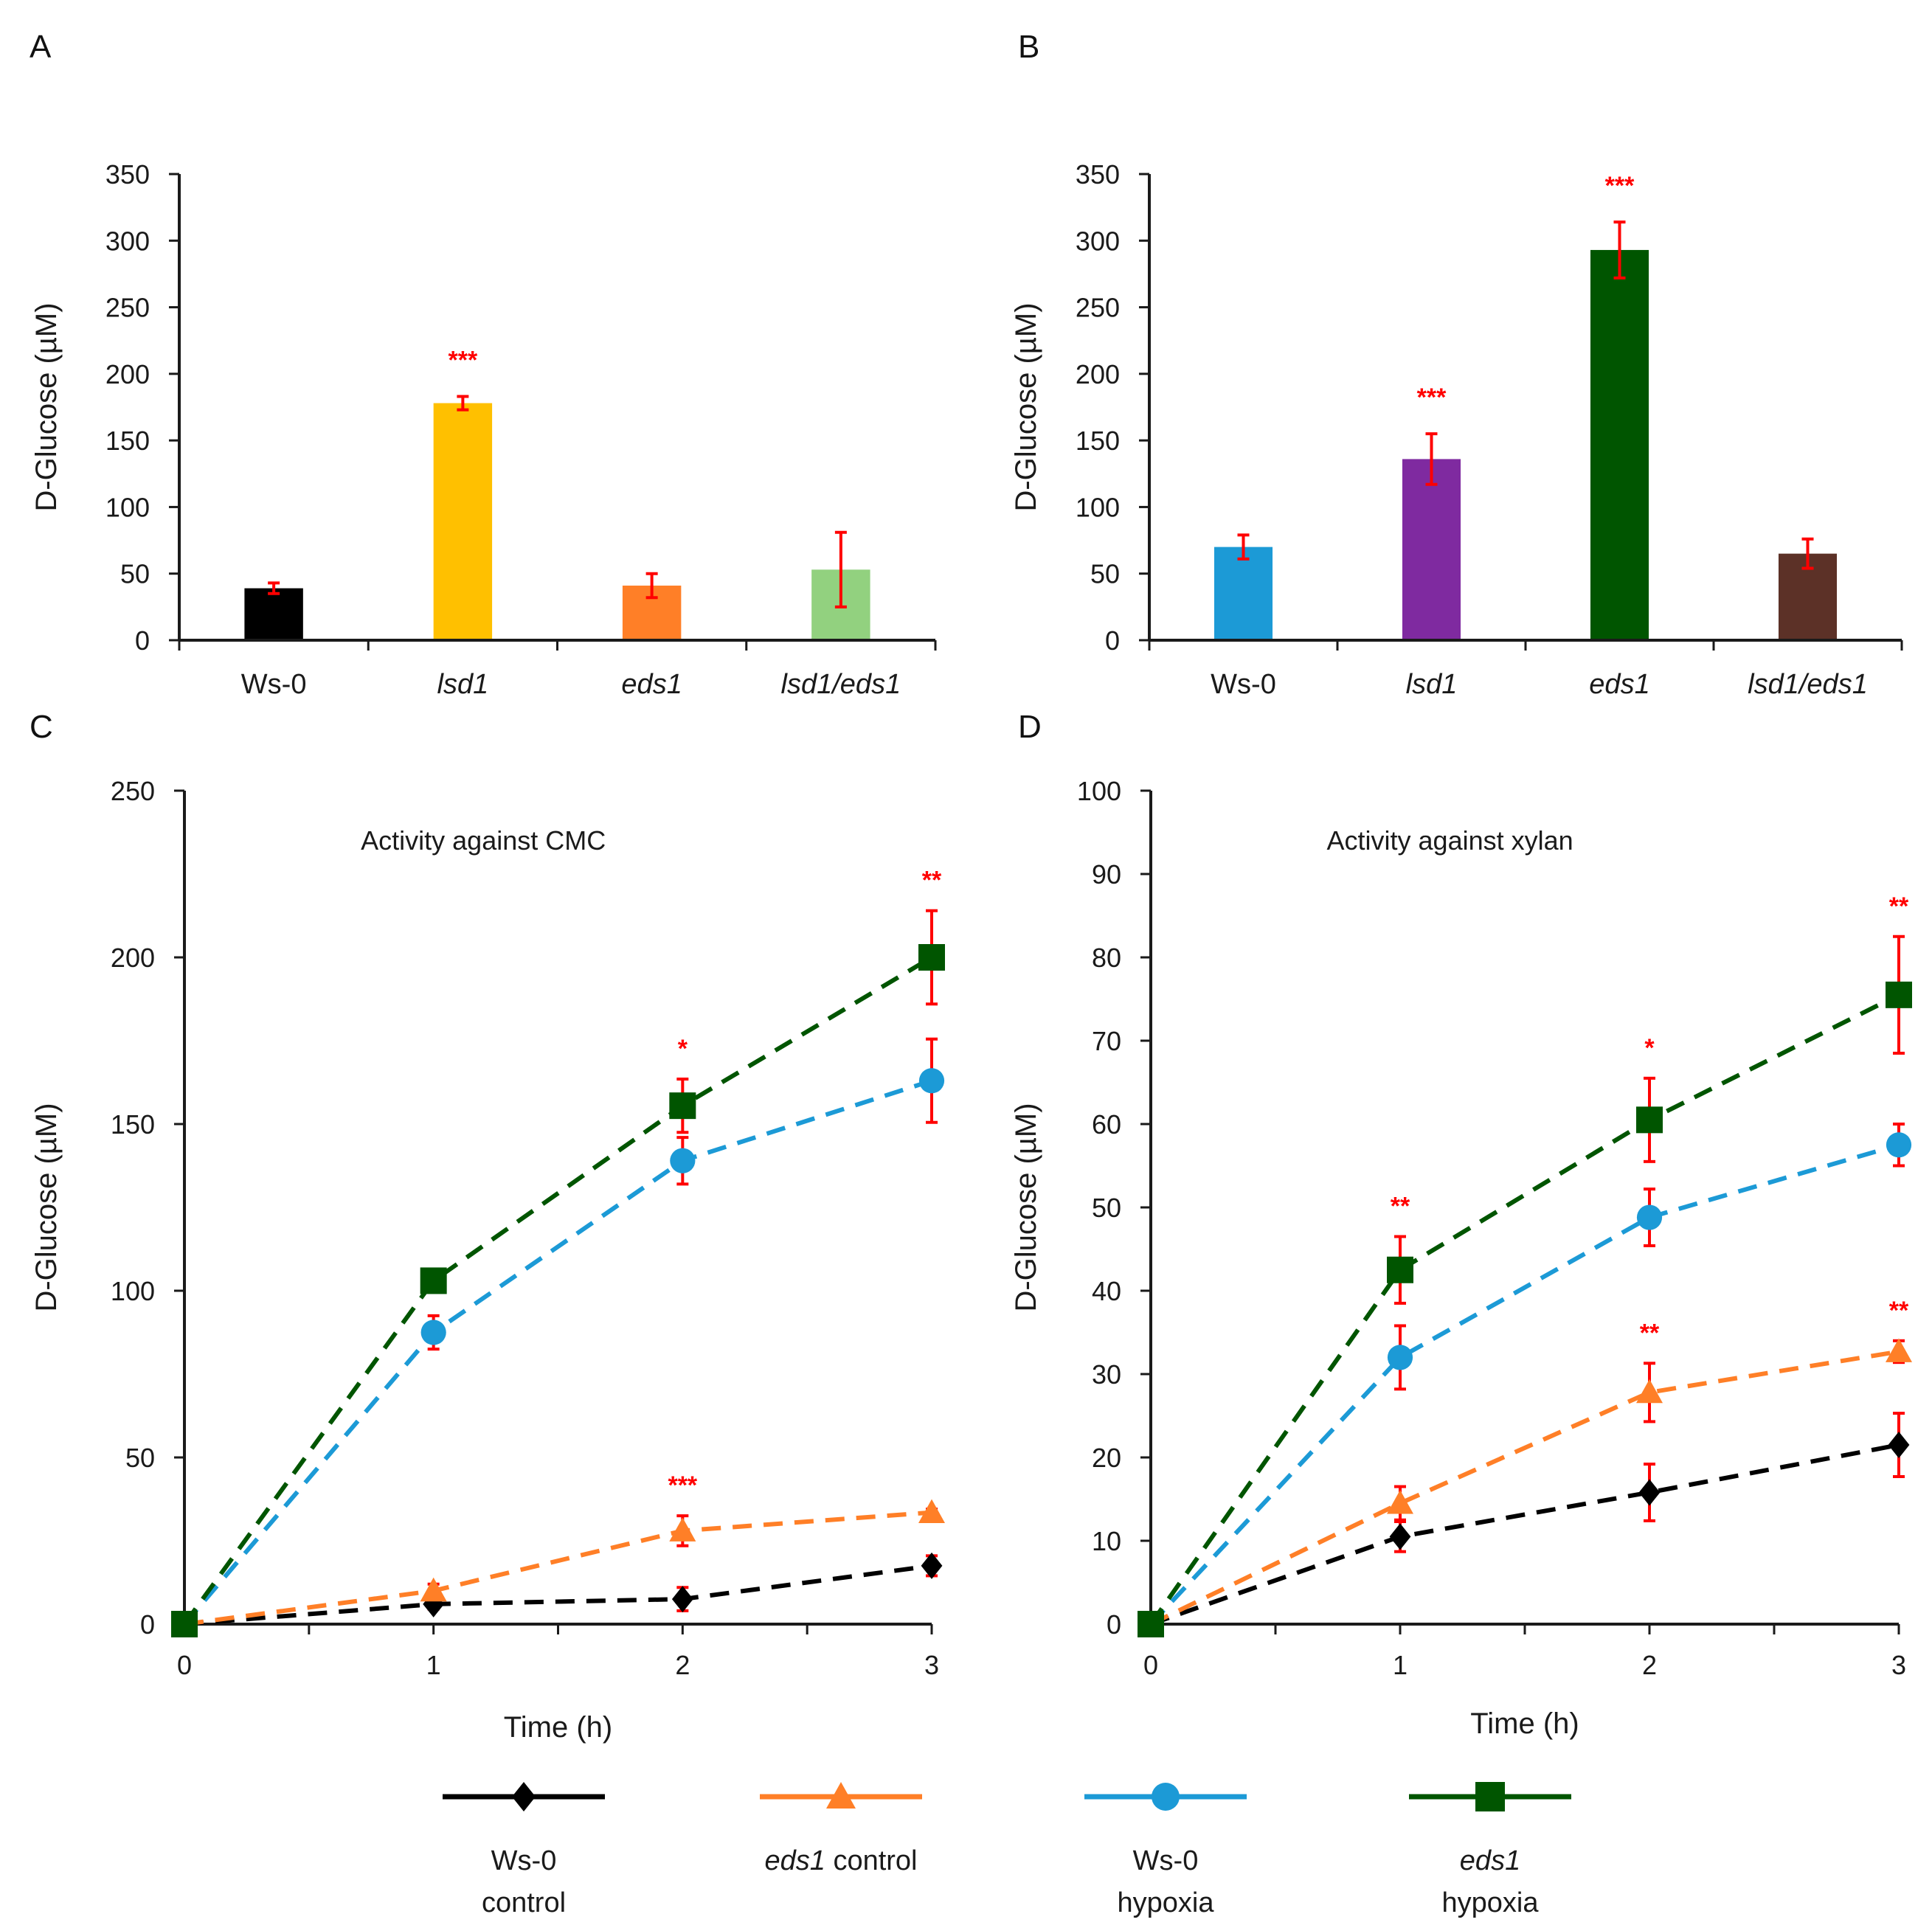 The image size is (1932, 1928). What do you see at coordinates (841, 1795) in the screenshot?
I see `legend-marker-triangle` at bounding box center [841, 1795].